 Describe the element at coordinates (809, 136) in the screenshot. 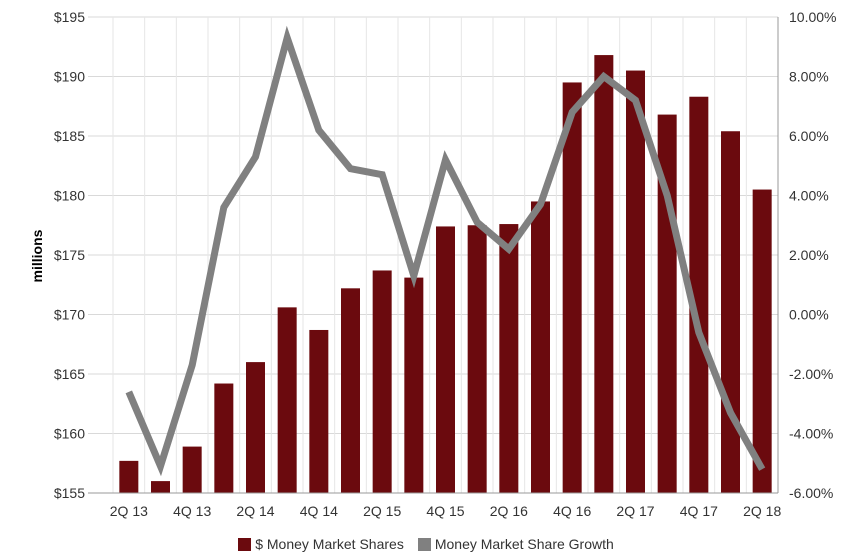

I see `y2-tick-label: 6.00%` at that location.